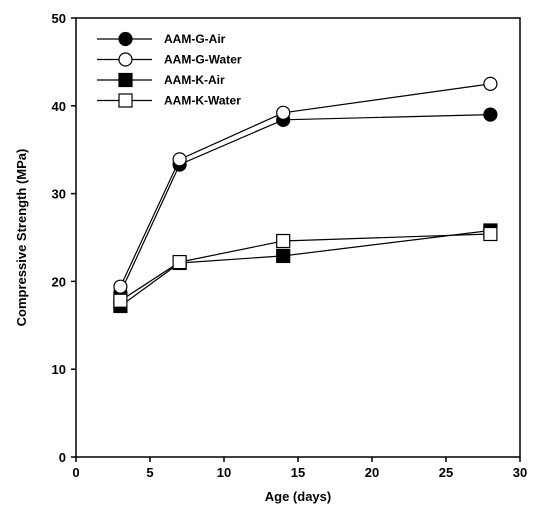 The image size is (534, 511). What do you see at coordinates (169, 69) in the screenshot?
I see `legend: AAM-G-Air AAM-G-Water AAM-K-Air AAM-K-Water` at bounding box center [169, 69].